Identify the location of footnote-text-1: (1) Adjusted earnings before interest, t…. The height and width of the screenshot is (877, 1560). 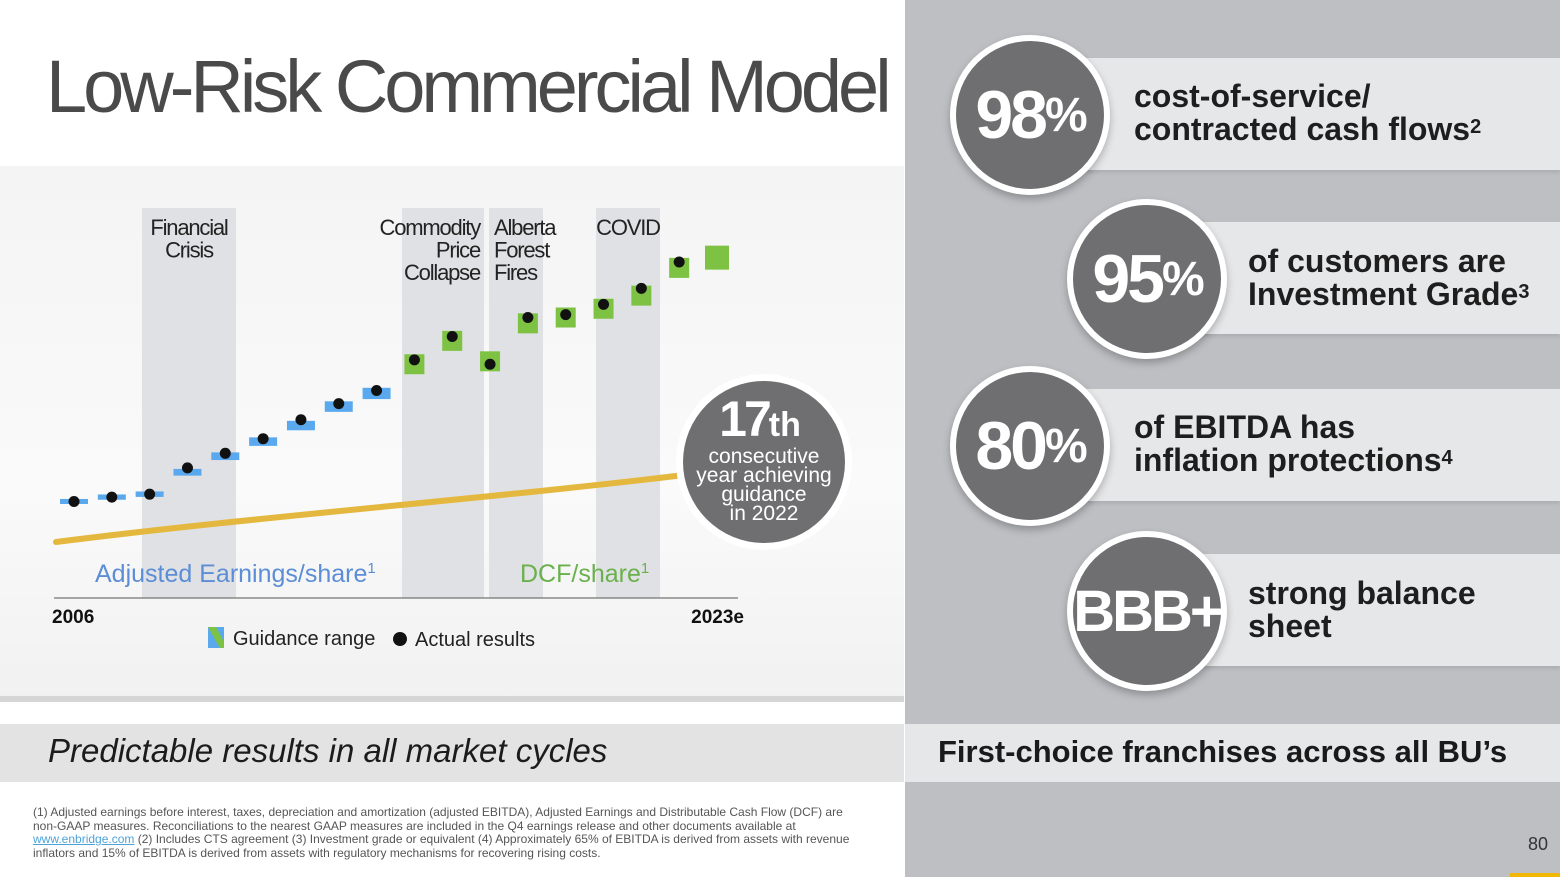
(438, 819).